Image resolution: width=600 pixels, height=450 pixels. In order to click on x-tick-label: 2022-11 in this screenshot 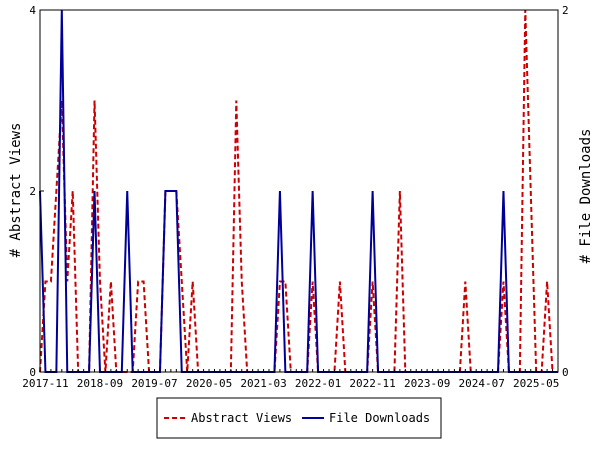, I will do `click(372, 383)`.